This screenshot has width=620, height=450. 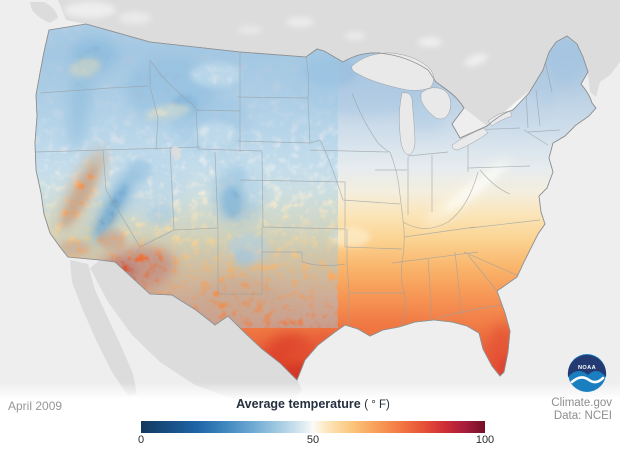 What do you see at coordinates (313, 440) in the screenshot?
I see `colorbar-tick-mid: 50` at bounding box center [313, 440].